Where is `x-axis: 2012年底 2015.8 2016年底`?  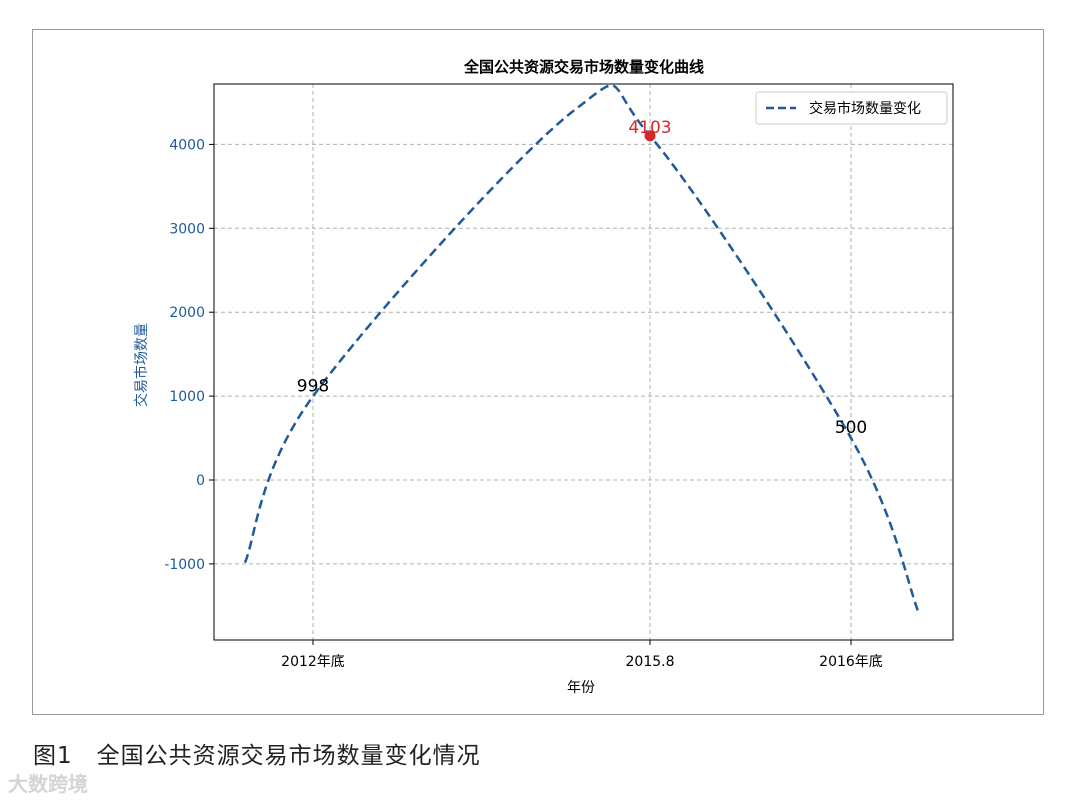
x-axis: 2012年底 2015.8 2016年底 is located at coordinates (582, 655).